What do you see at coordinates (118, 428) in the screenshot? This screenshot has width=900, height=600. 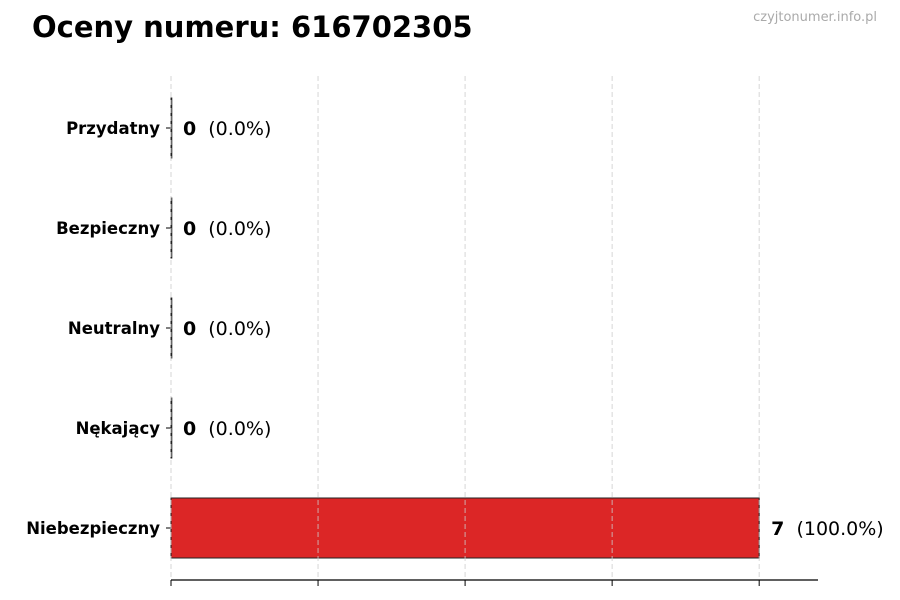 I see `y-tick-label: Nękający` at bounding box center [118, 428].